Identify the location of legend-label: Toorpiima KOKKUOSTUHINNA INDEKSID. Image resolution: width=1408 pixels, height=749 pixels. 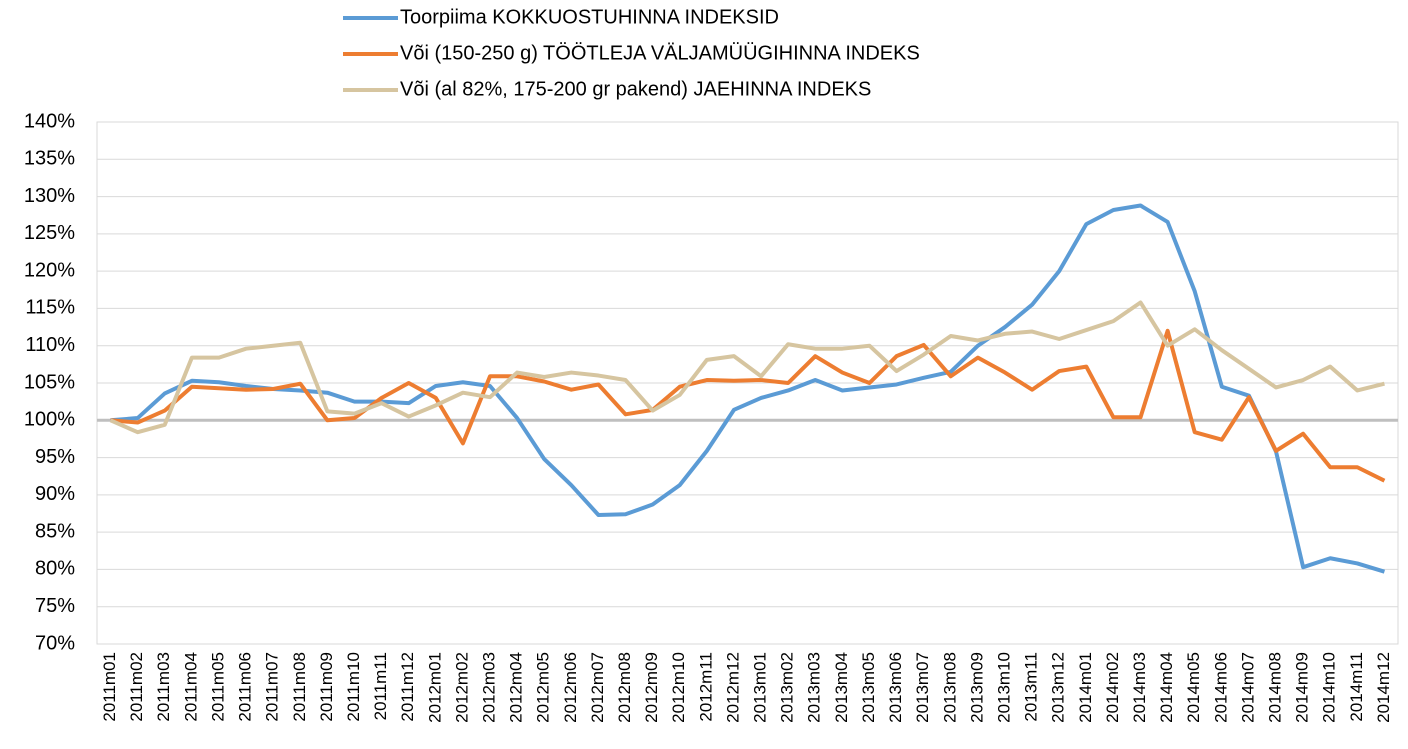
(589, 17).